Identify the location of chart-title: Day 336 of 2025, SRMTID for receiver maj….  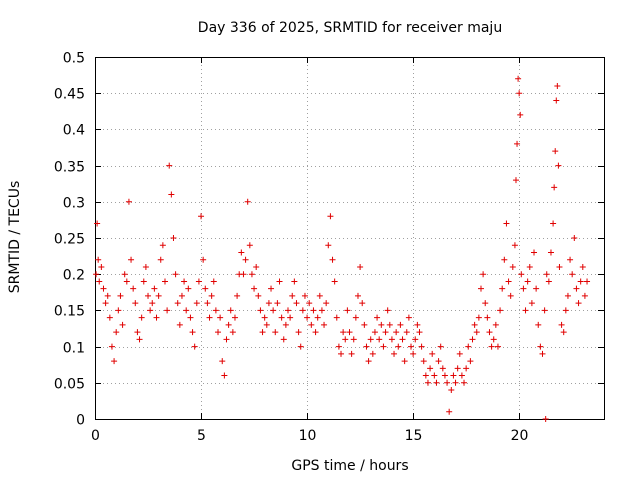
(350, 28).